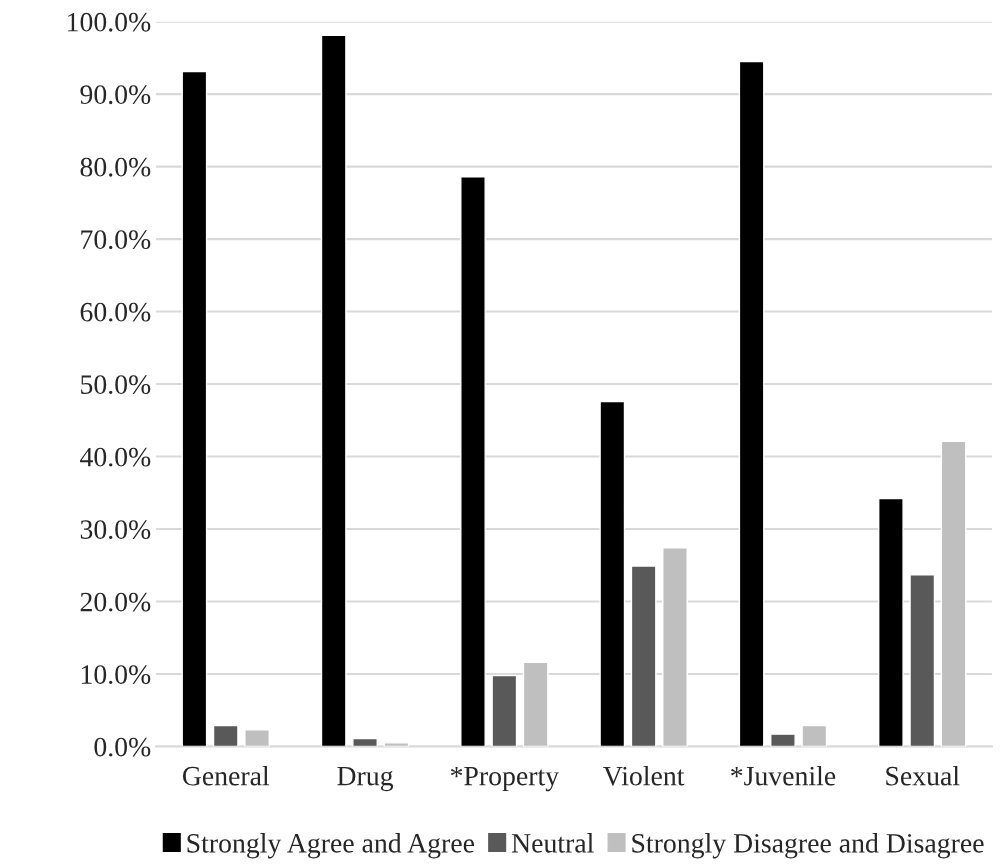 Image resolution: width=1007 pixels, height=865 pixels. Describe the element at coordinates (109, 22) in the screenshot. I see `y-tick-label: 100.0%` at that location.